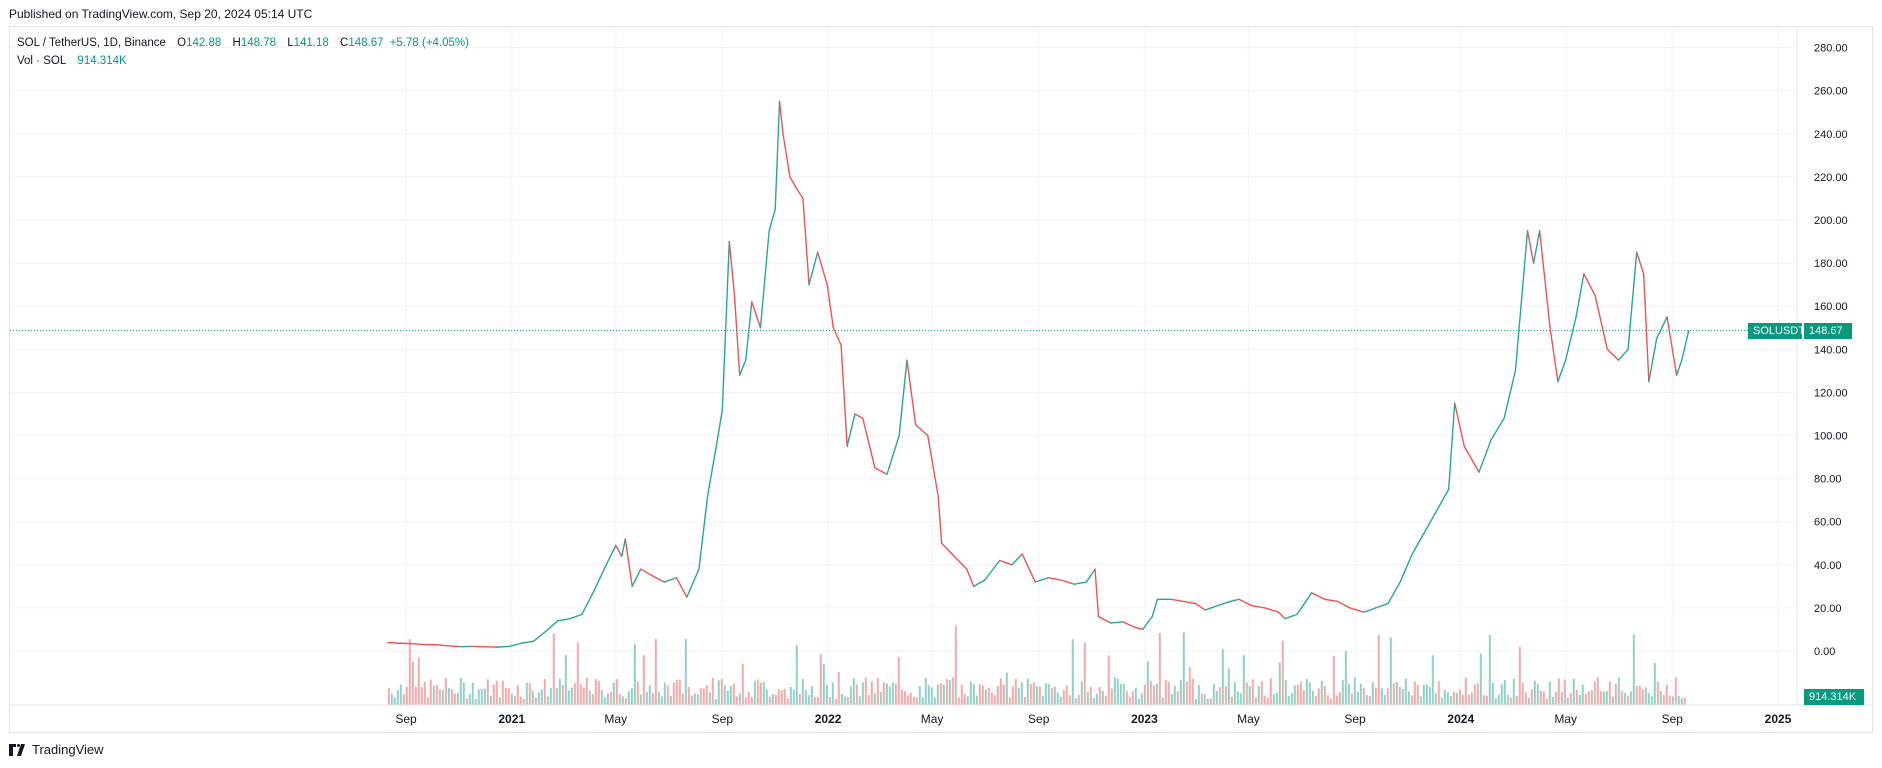 This screenshot has height=768, width=1882. What do you see at coordinates (1460, 719) in the screenshot?
I see `x-tick-label: 2024` at bounding box center [1460, 719].